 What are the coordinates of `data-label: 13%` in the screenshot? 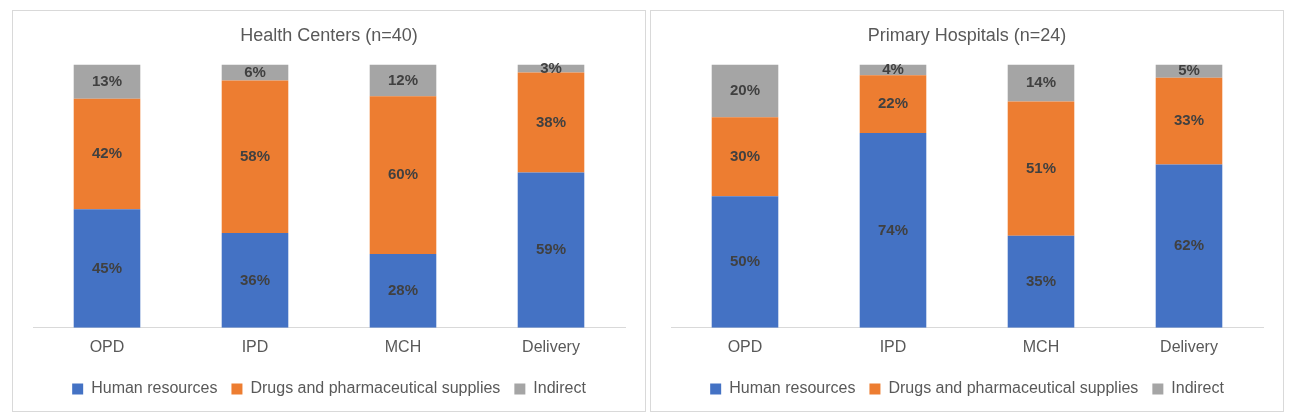 It's located at (107, 80).